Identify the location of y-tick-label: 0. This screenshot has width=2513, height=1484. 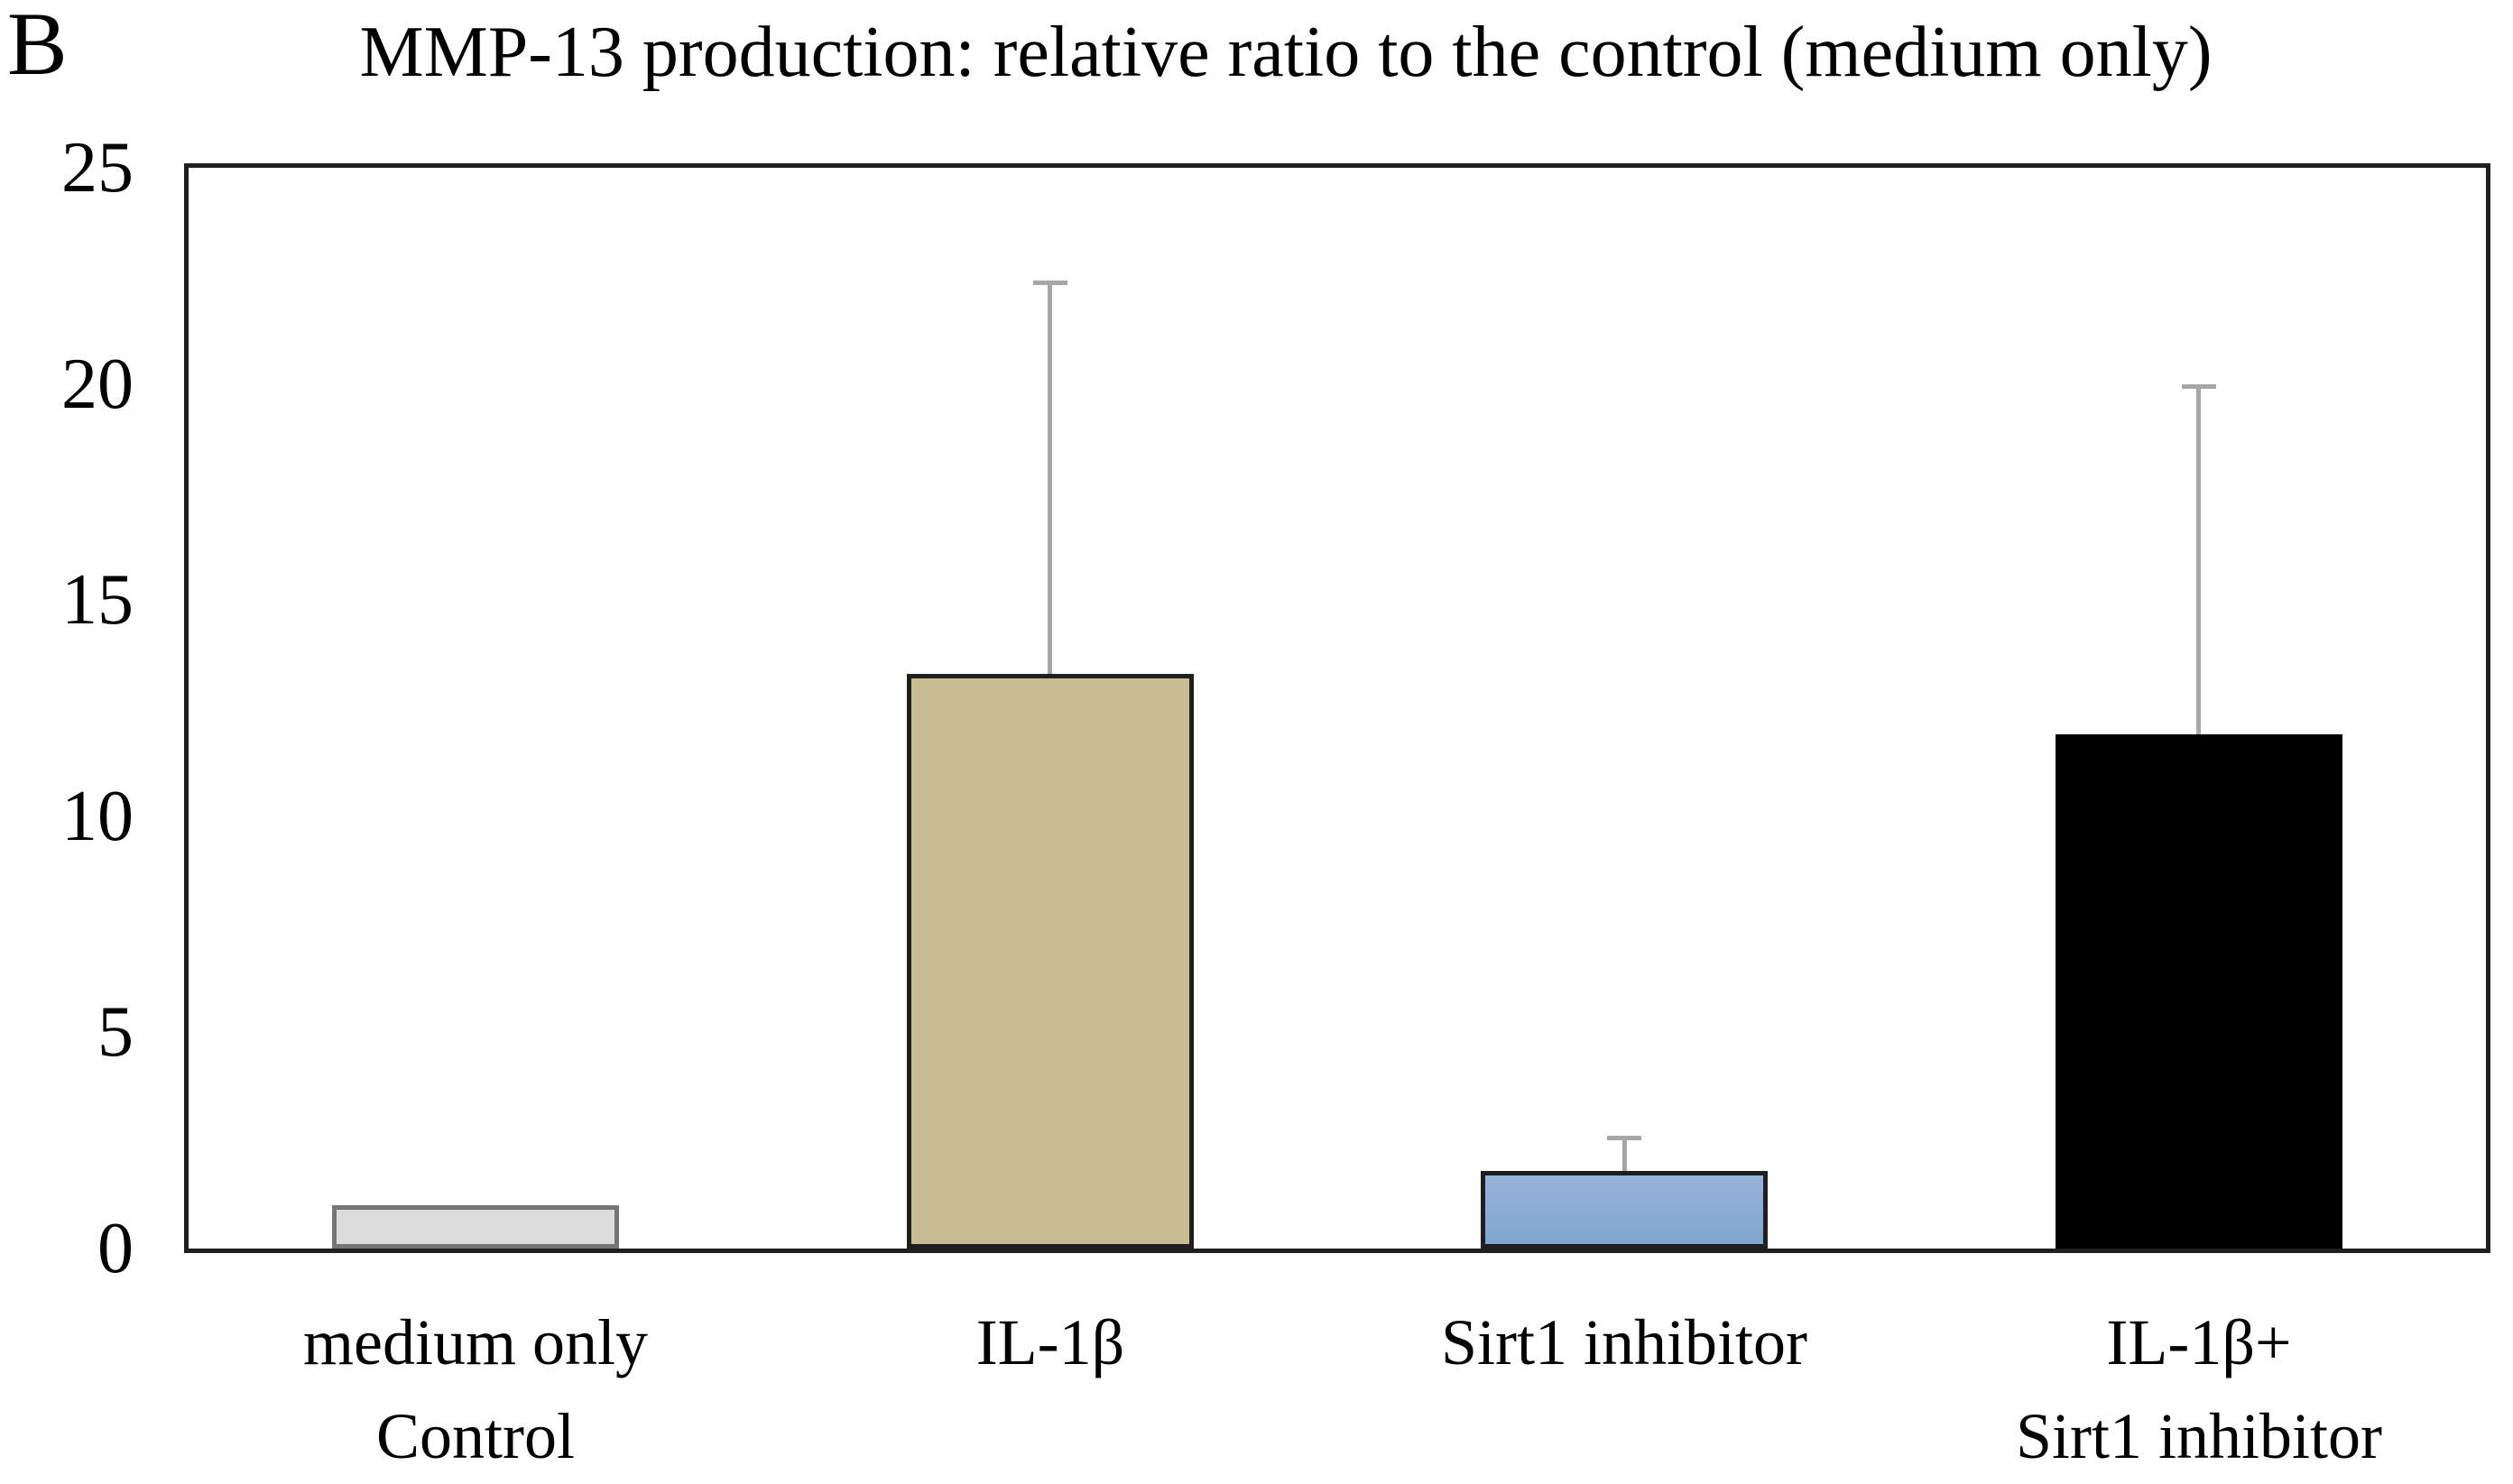
(116, 1248).